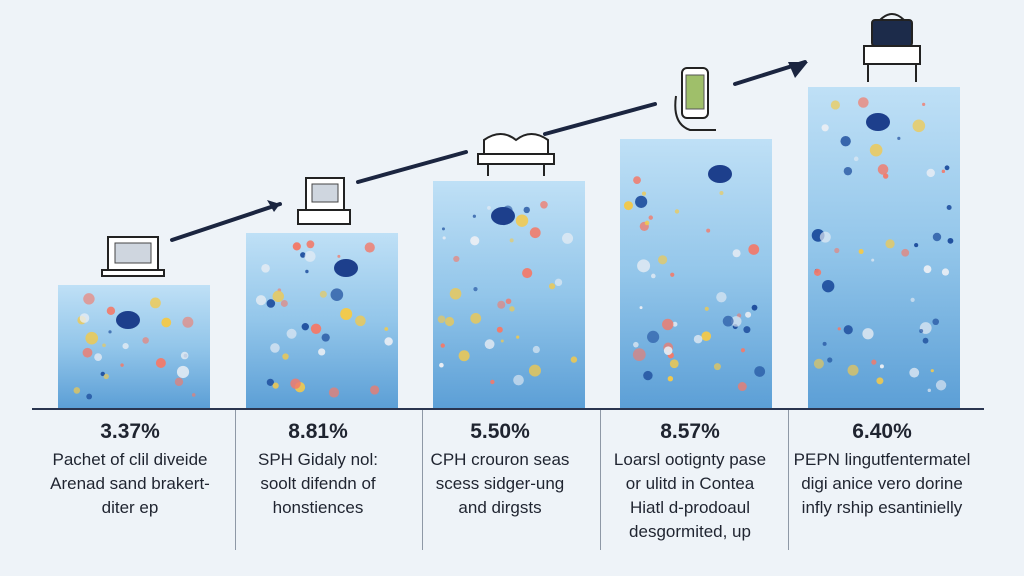  What do you see at coordinates (508, 409) in the screenshot?
I see `x-axis-line` at bounding box center [508, 409].